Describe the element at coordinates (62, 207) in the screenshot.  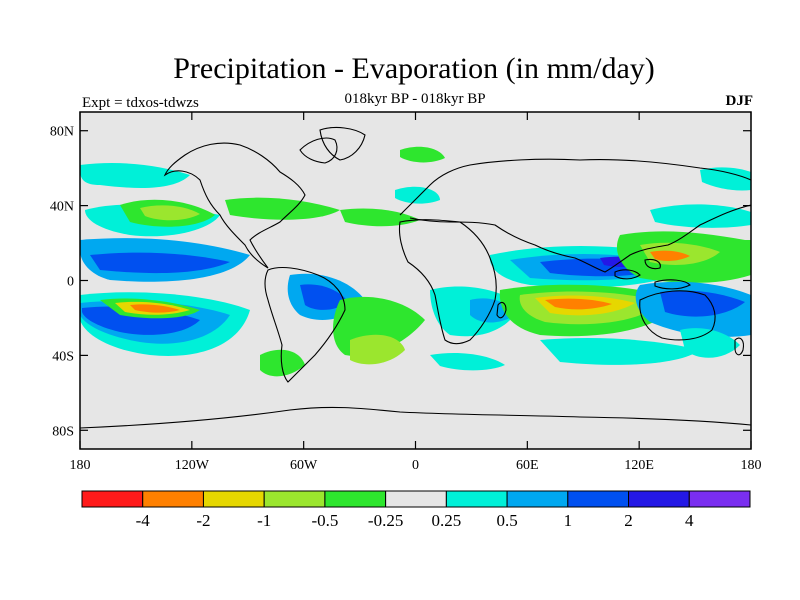
I see `lat-tick-label: 40N` at that location.